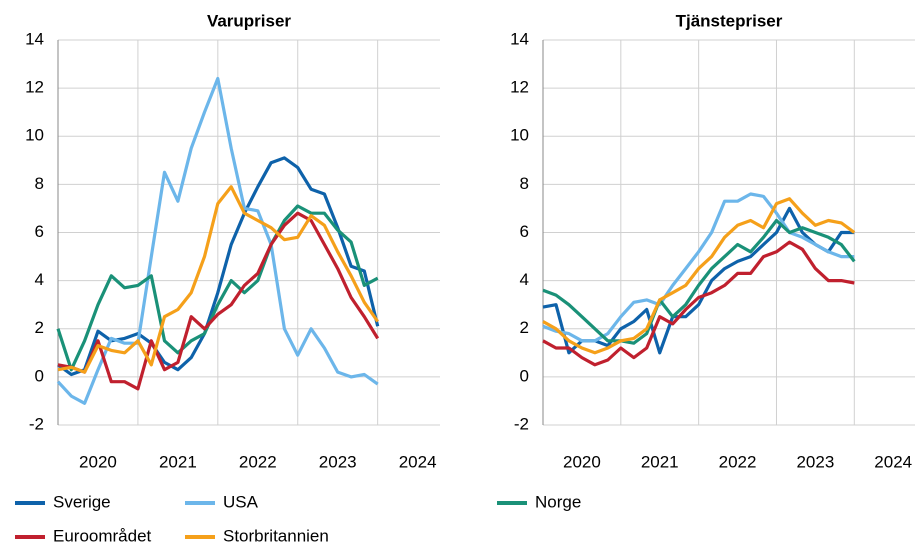  Describe the element at coordinates (249, 20) in the screenshot. I see `chart-title: Varupriser` at that location.